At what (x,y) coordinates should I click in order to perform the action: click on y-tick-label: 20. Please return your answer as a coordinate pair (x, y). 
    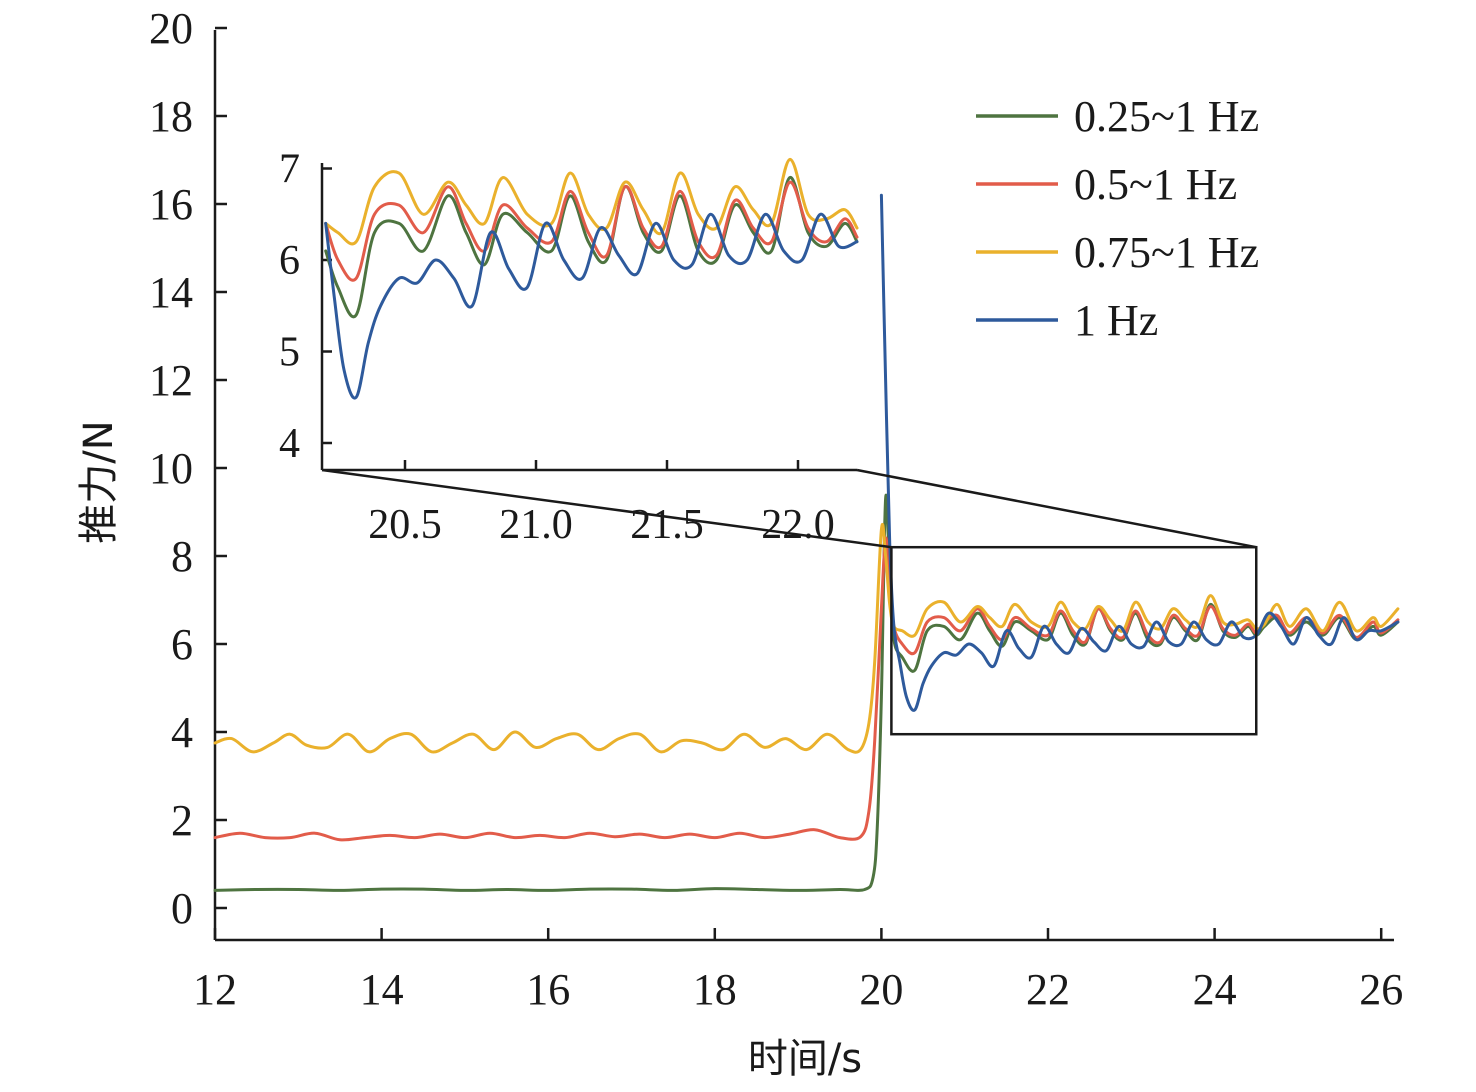
    Looking at the image, I should click on (171, 28).